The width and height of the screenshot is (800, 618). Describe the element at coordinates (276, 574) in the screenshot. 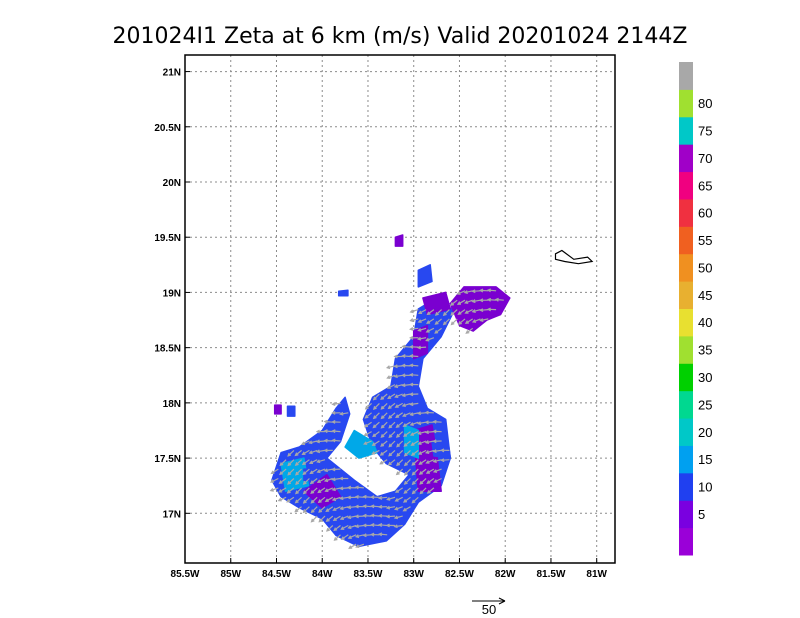

I see `x-tick-label: 84.5W` at that location.